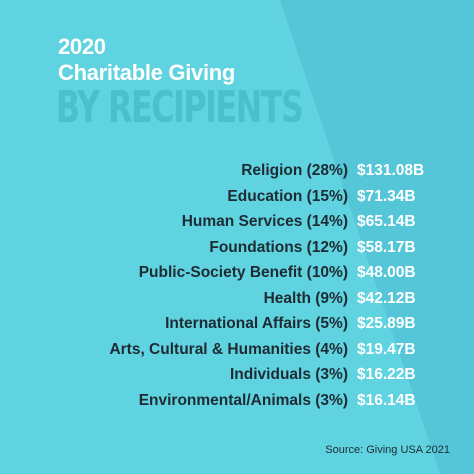 The width and height of the screenshot is (474, 474). Describe the element at coordinates (243, 400) in the screenshot. I see `row-label: Environmental/Animals (3%)` at that location.